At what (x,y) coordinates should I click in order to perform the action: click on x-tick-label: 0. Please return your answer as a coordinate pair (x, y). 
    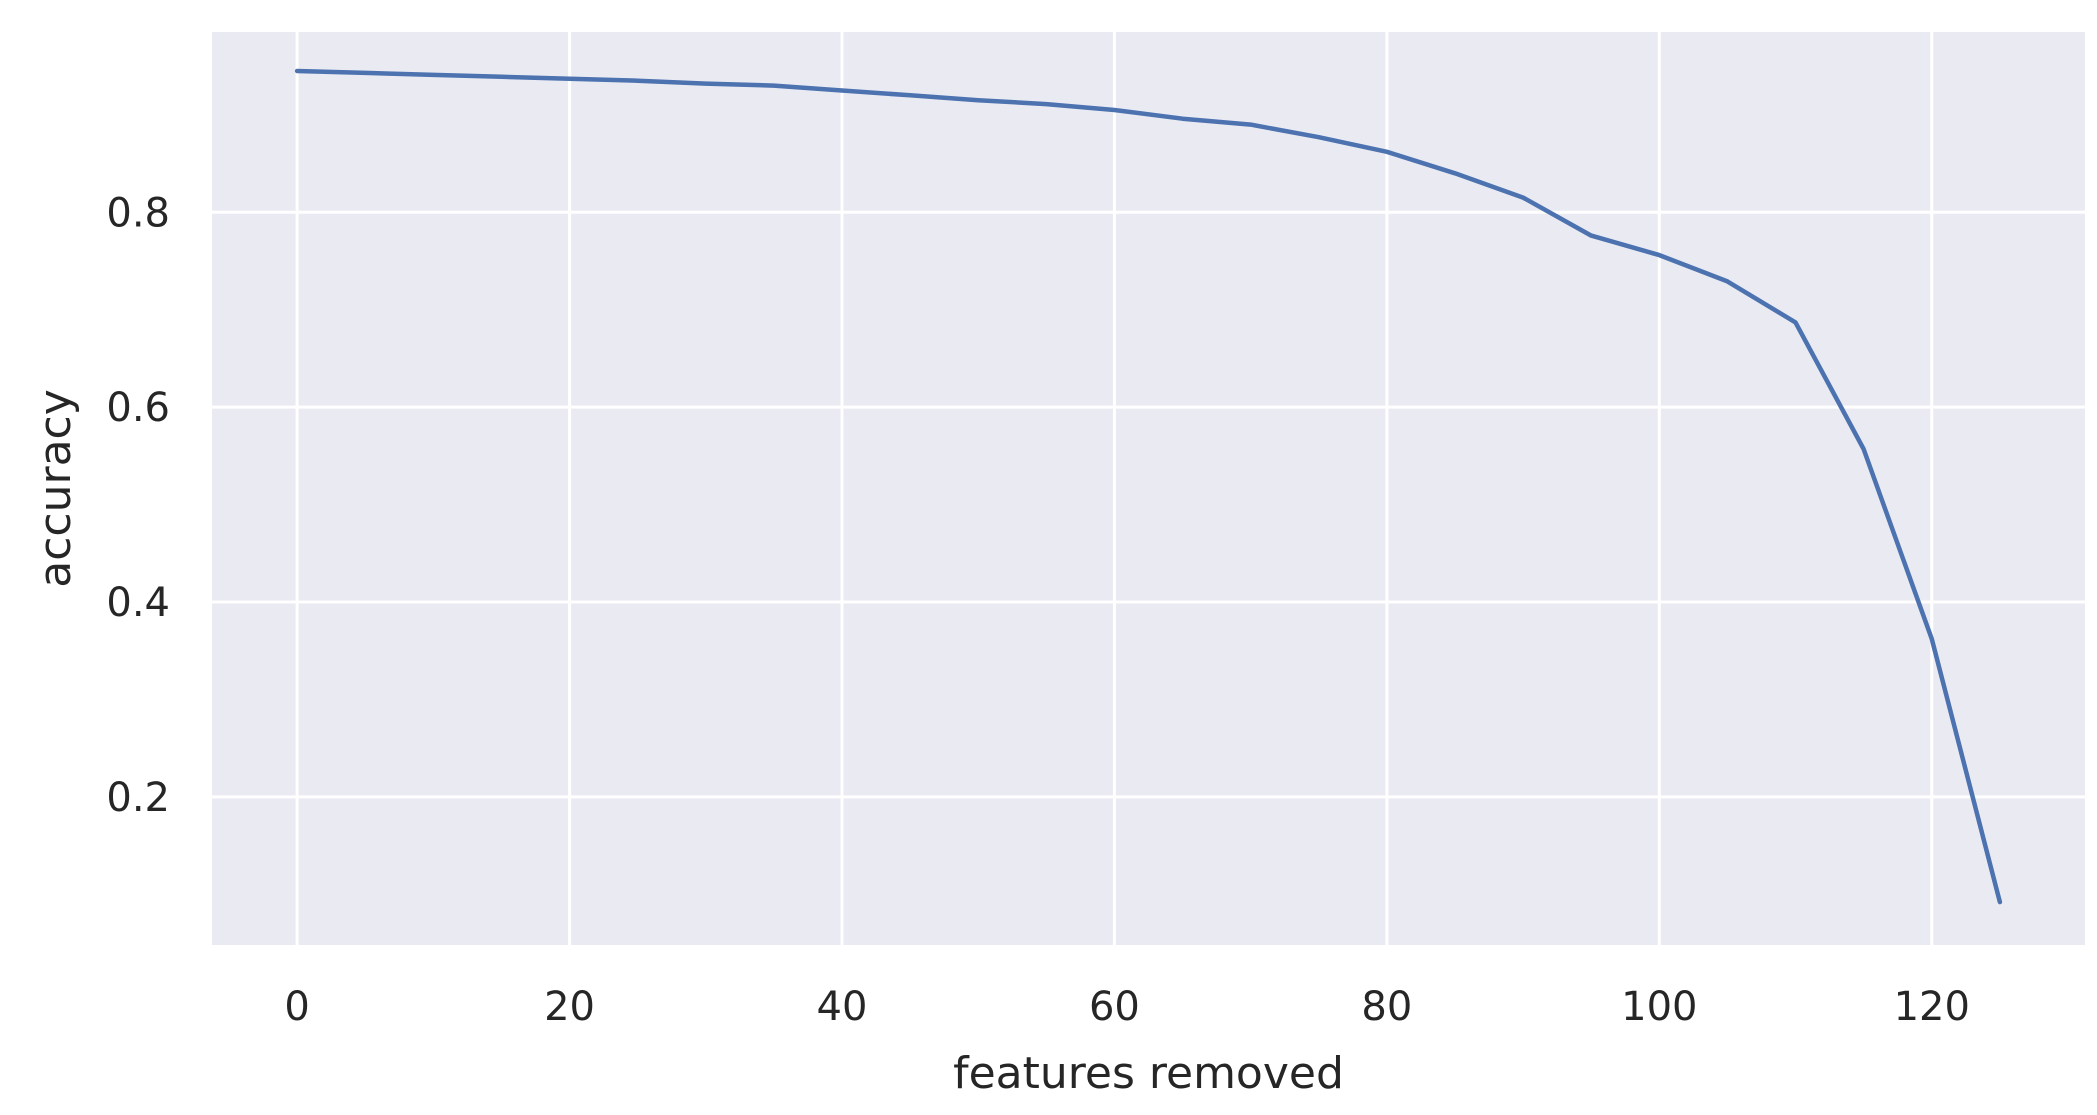
    Looking at the image, I should click on (296, 1007).